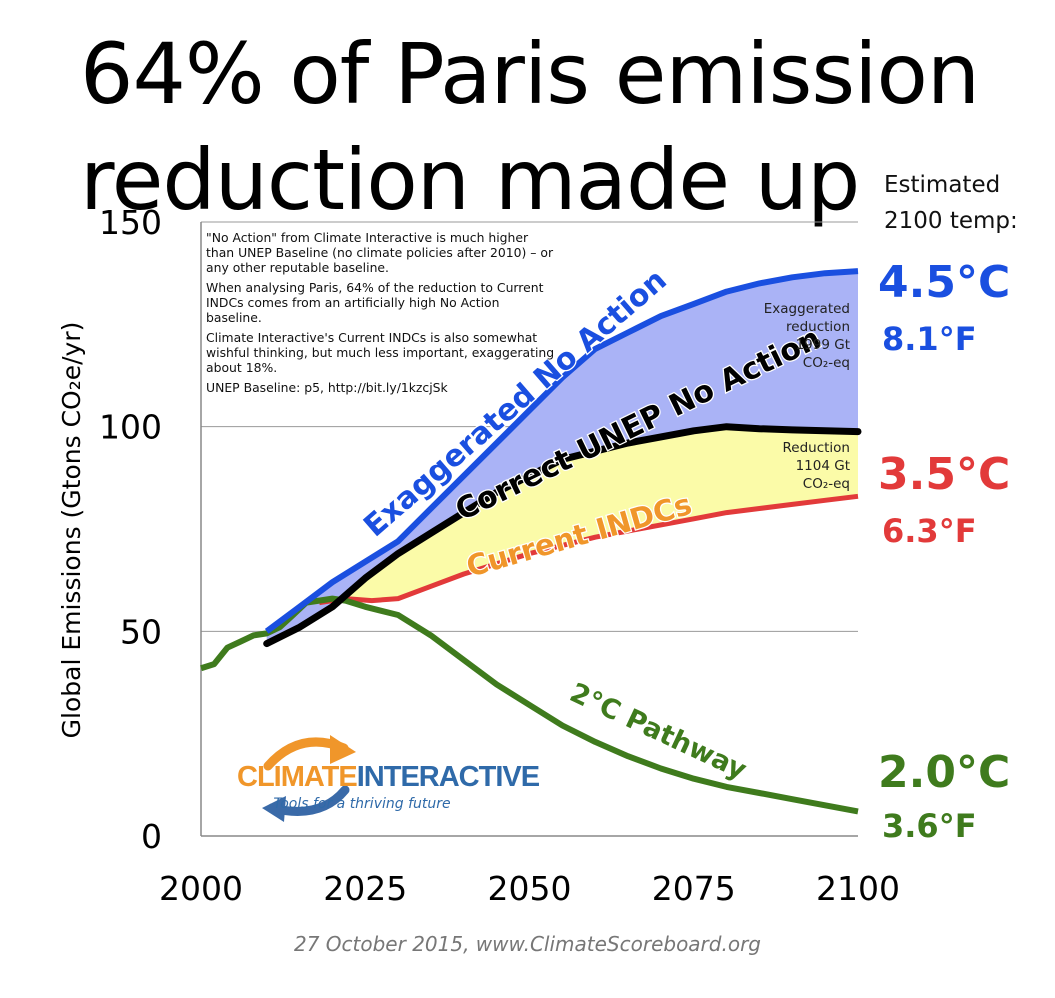  I want to click on estimated-label-line-2: 2100 temp:, so click(951, 221).